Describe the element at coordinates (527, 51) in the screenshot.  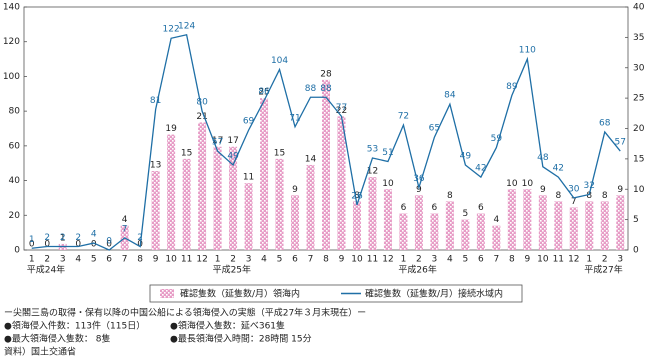
I see `line-value-label: 110` at that location.